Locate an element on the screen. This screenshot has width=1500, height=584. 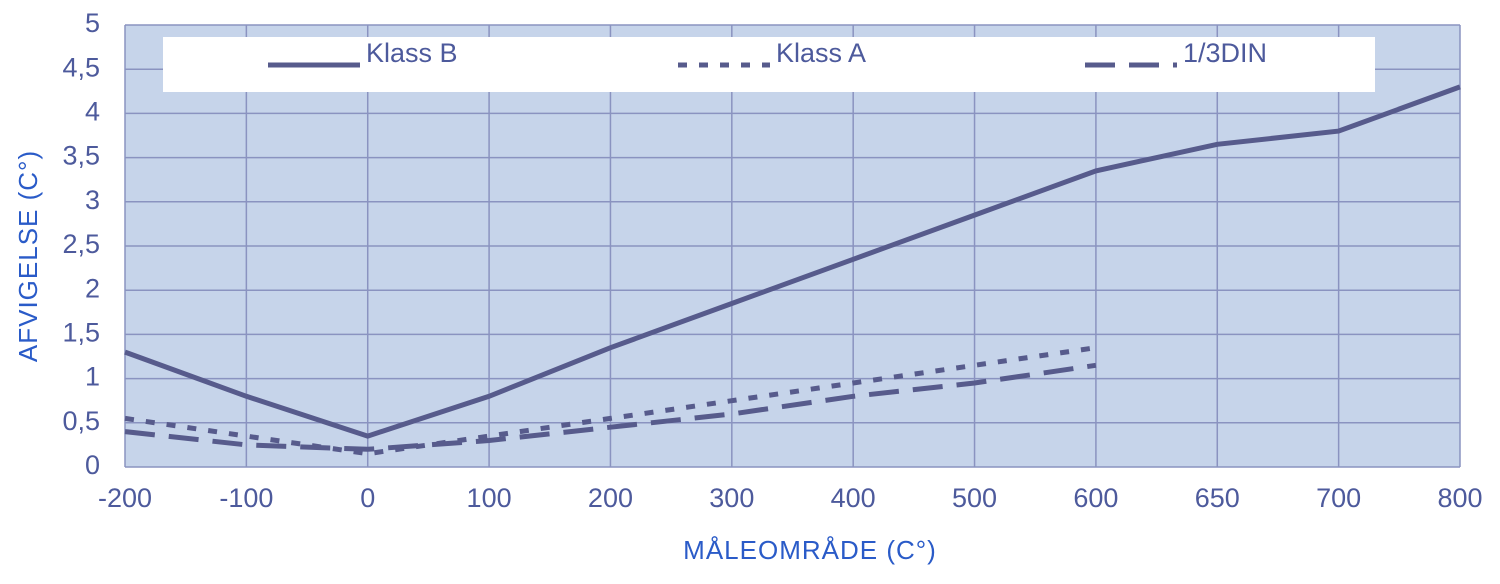
x-tick-label: 600 is located at coordinates (1095, 498).